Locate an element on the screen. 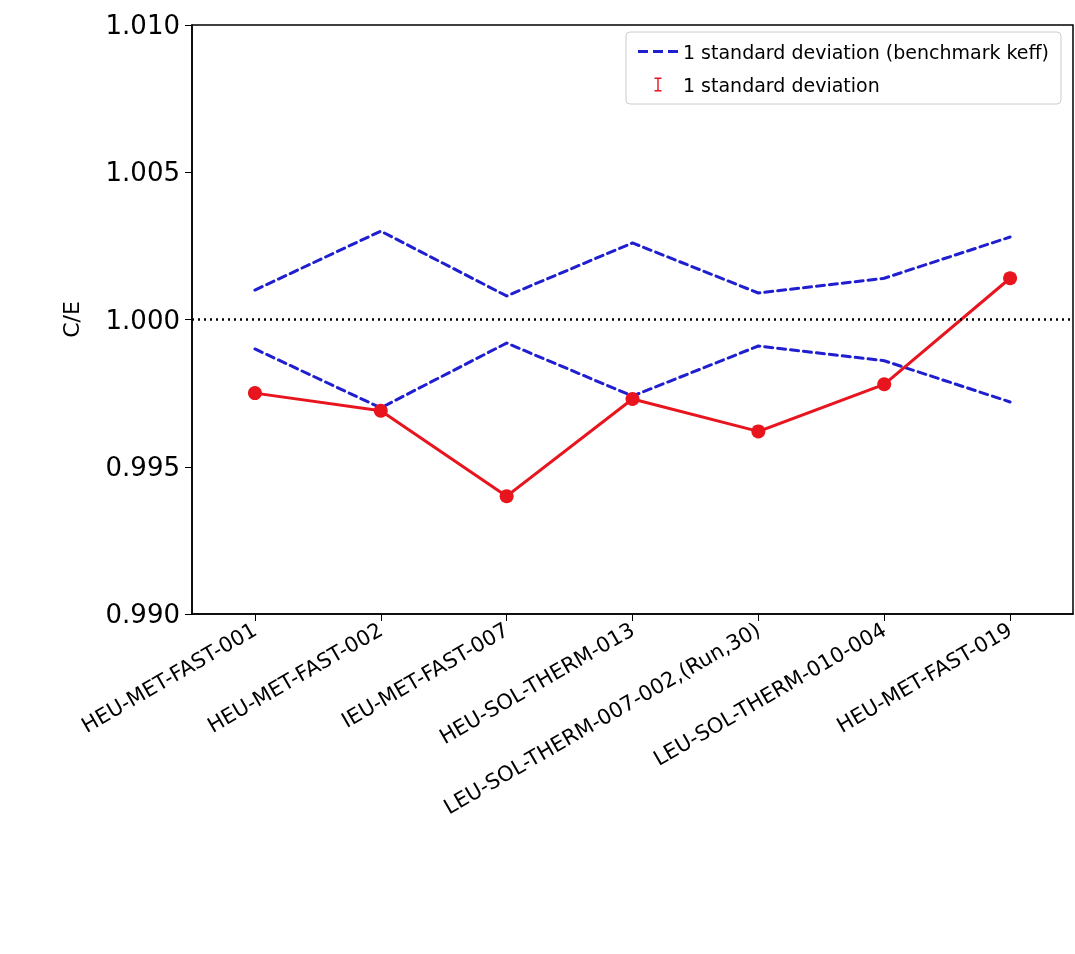  legend-label: 1 standard deviation (benchmark keff) is located at coordinates (866, 51).